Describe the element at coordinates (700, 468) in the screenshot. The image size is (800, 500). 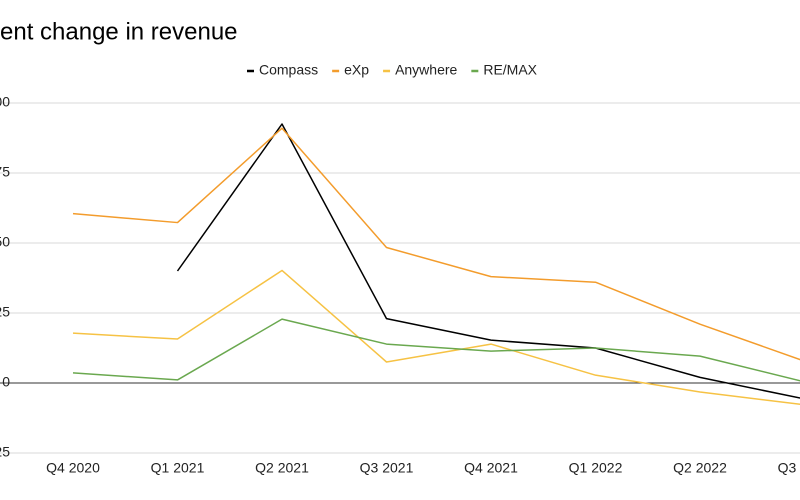
I see `x-tick-label: Q2 2022` at that location.